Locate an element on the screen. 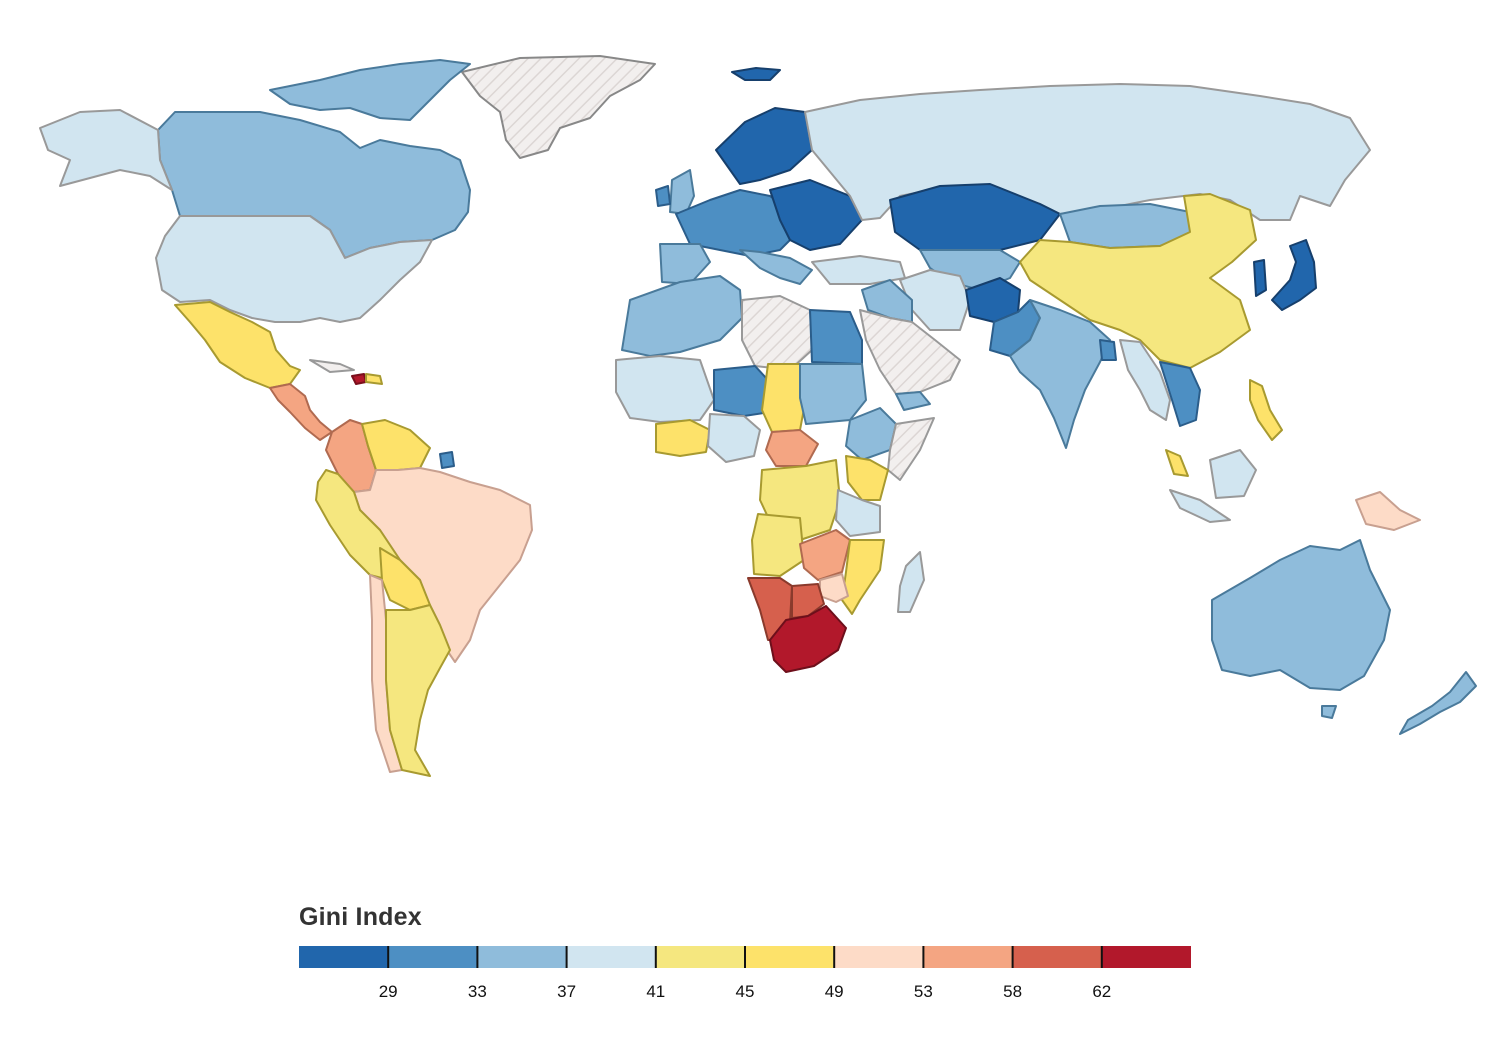 The width and height of the screenshot is (1496, 1040). region-nigeria is located at coordinates (734, 438).